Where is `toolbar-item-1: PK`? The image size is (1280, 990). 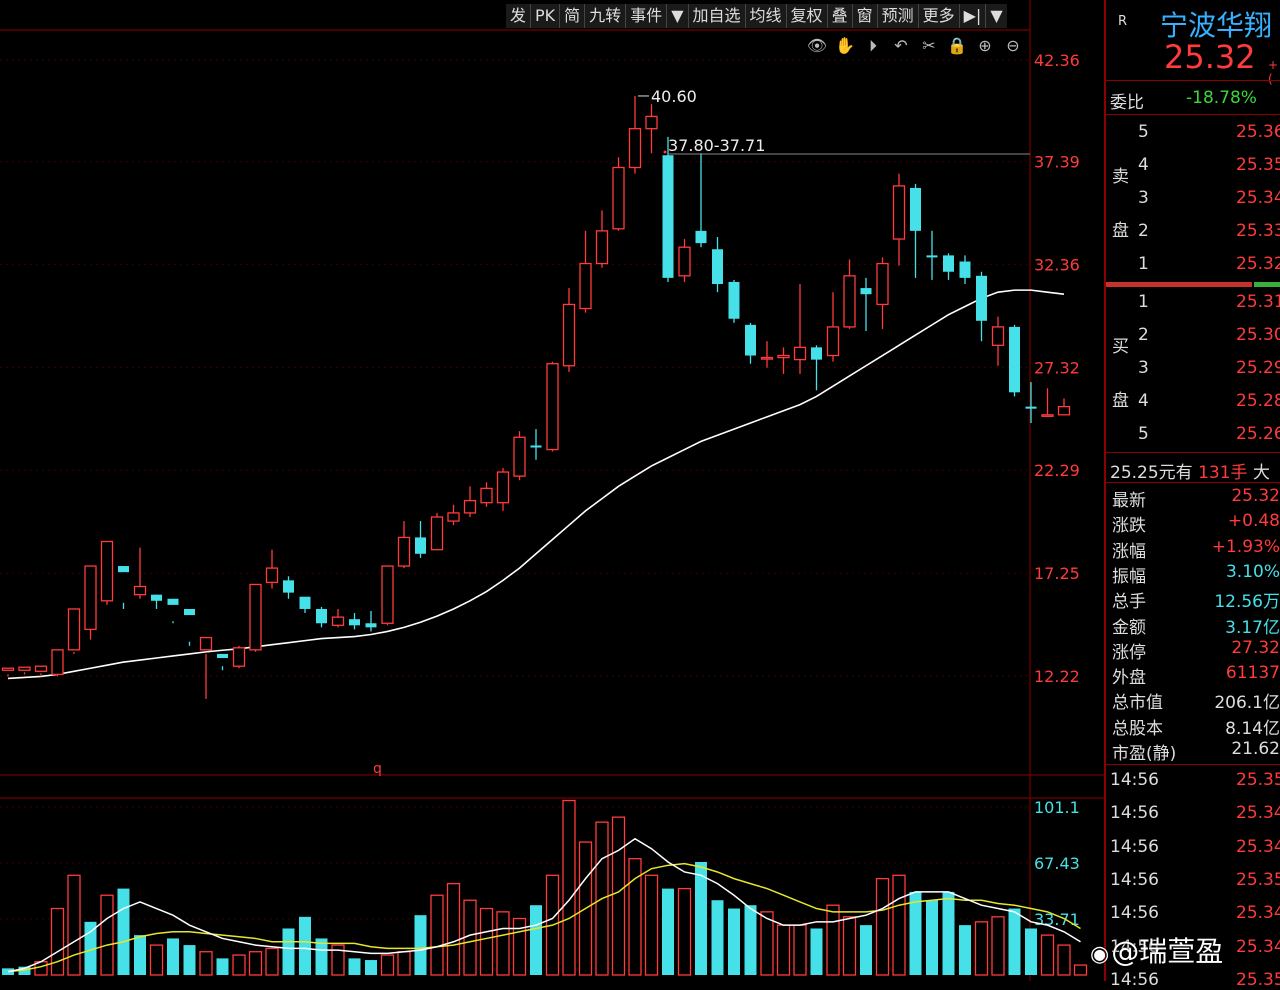 toolbar-item-1: PK is located at coordinates (545, 16).